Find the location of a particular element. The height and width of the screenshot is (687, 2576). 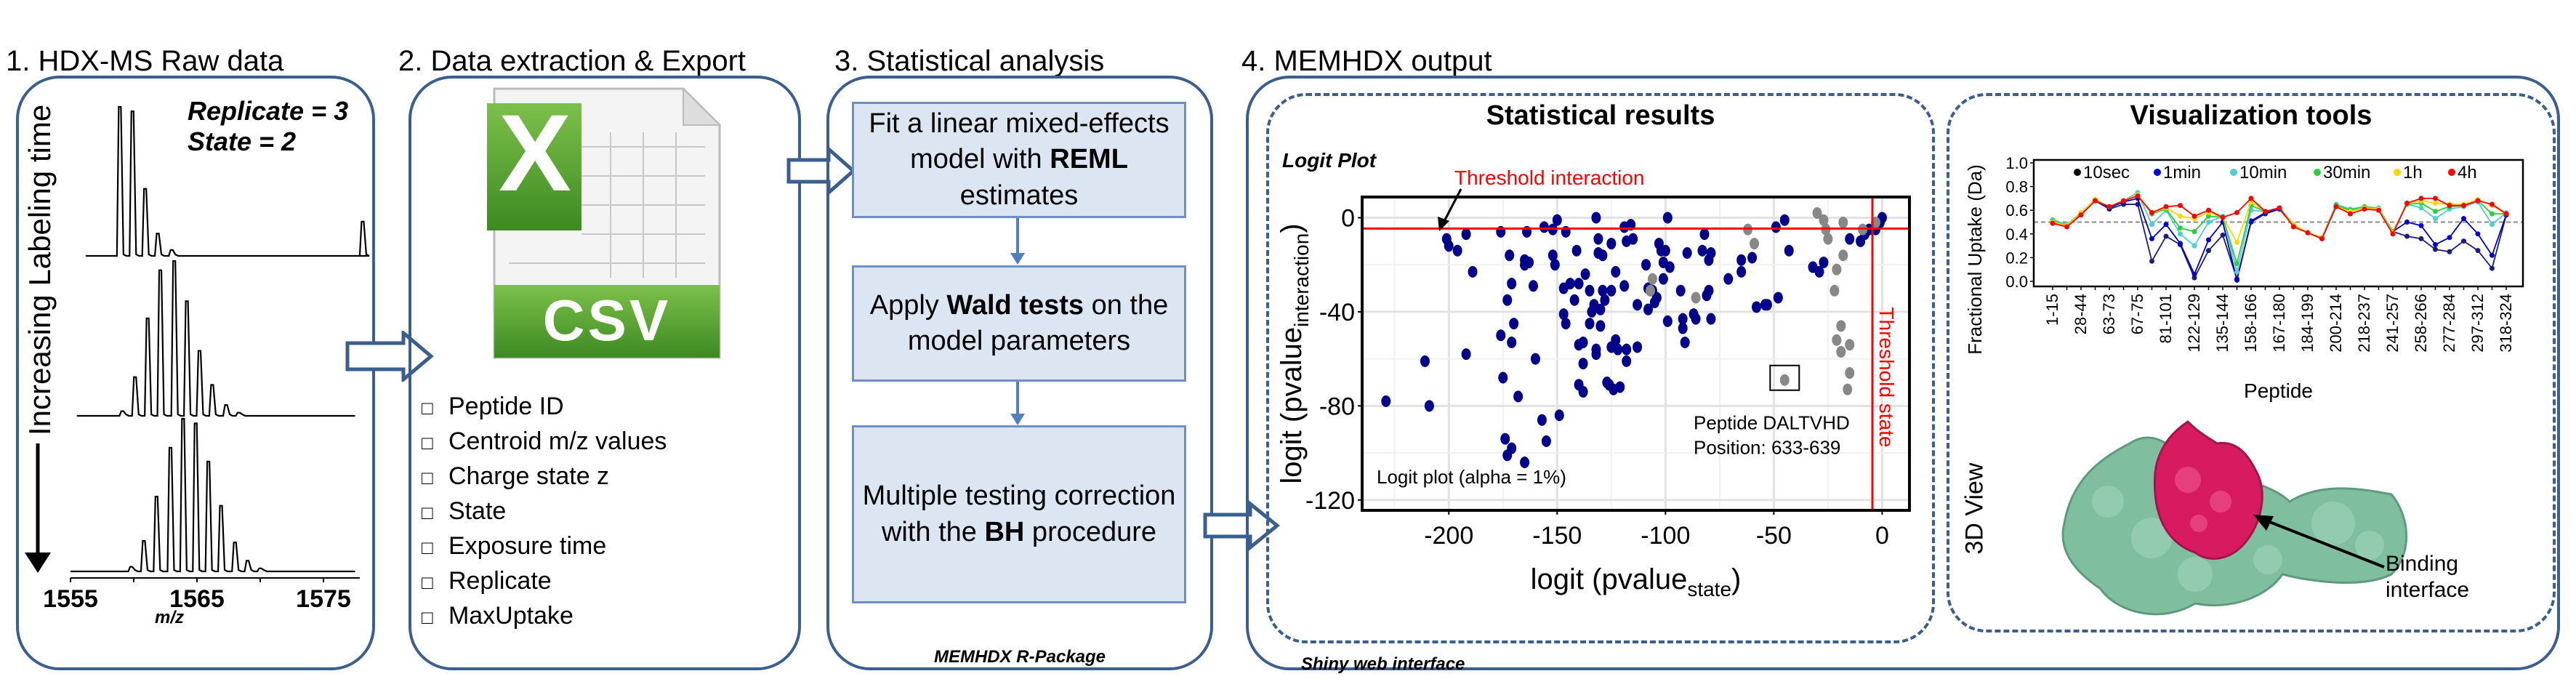

y-tick-label: 0.6 is located at coordinates (2016, 210).